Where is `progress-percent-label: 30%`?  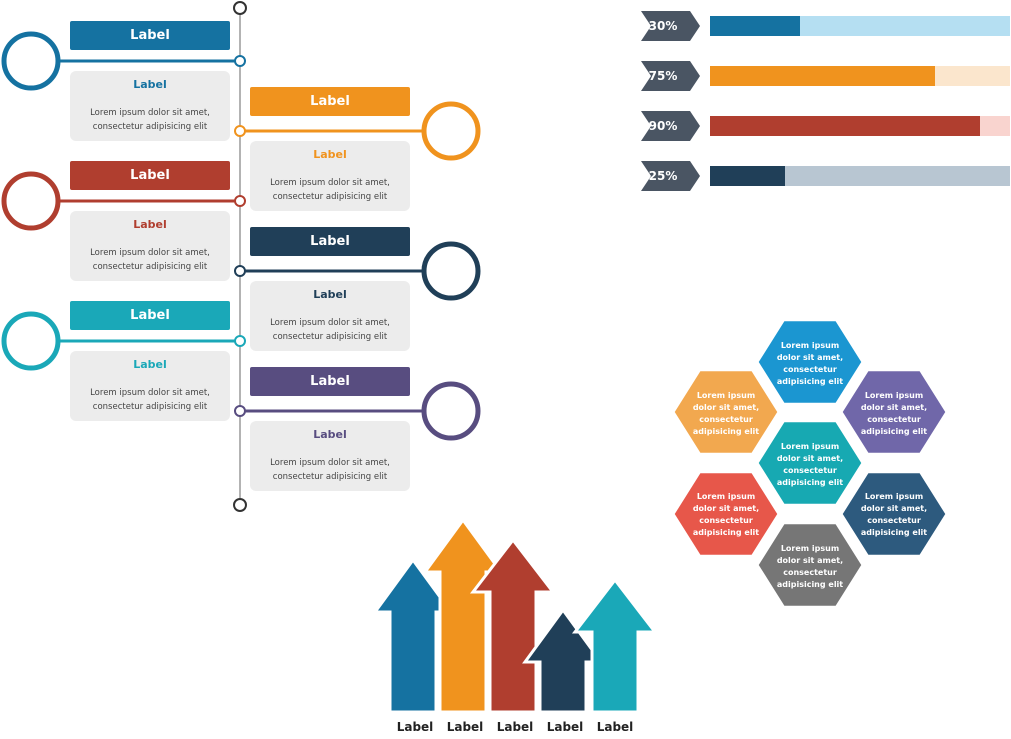 progress-percent-label: 30% is located at coordinates (663, 26).